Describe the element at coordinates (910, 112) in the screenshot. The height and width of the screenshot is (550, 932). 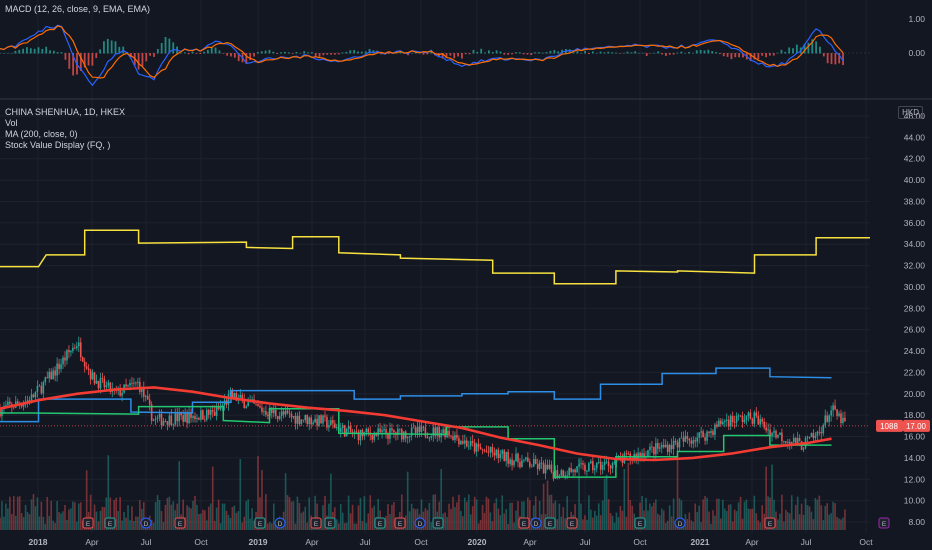
I see `currency-badge: HKD` at that location.